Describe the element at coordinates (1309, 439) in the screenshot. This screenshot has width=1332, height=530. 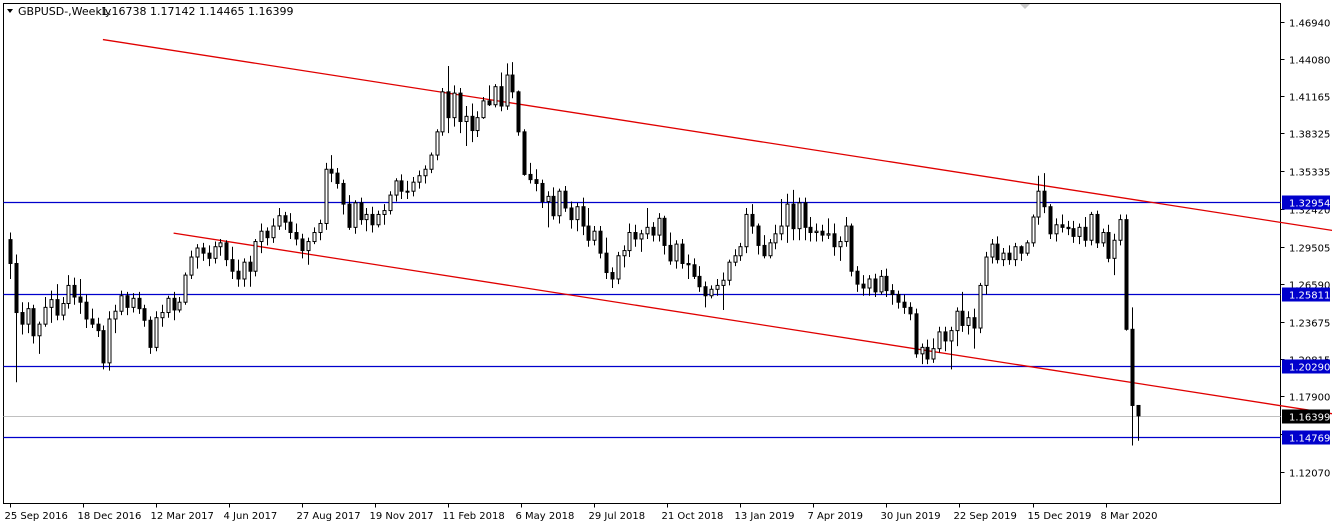
I see `level-label: 1.14769` at that location.